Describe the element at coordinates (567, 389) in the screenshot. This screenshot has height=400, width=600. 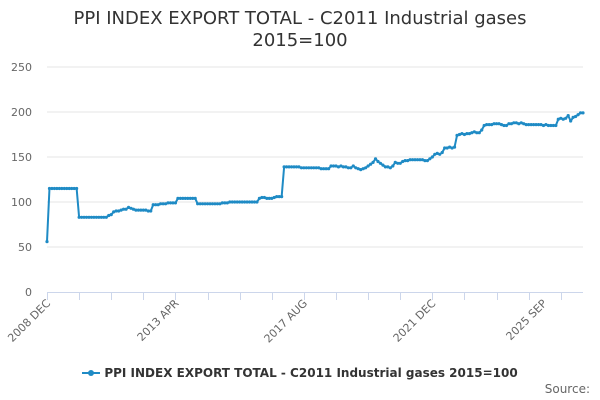
I see `source-credit: Source:` at that location.